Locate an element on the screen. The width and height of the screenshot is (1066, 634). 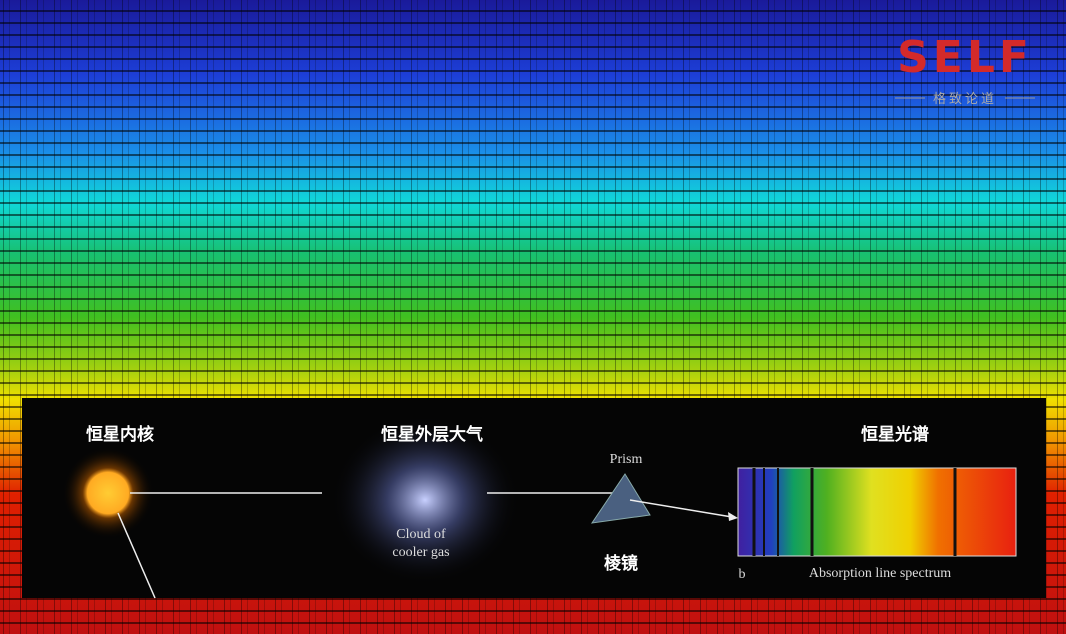
star-core is located at coordinates (108, 493).